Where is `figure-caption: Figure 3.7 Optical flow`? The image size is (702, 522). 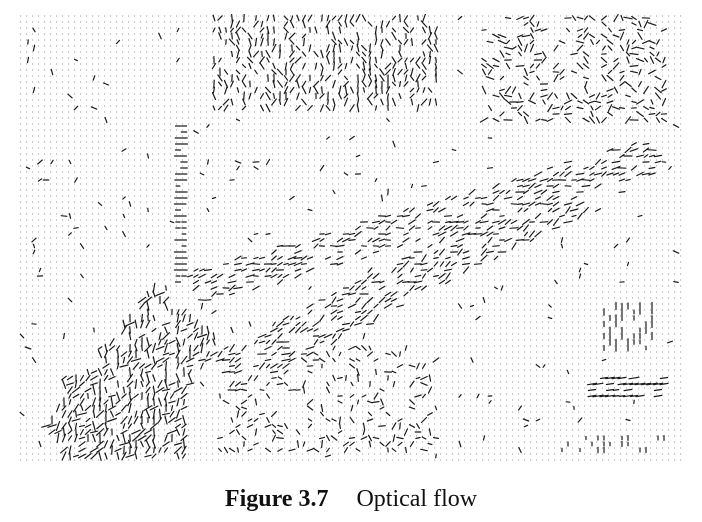
figure-caption: Figure 3.7 Optical flow is located at coordinates (351, 499).